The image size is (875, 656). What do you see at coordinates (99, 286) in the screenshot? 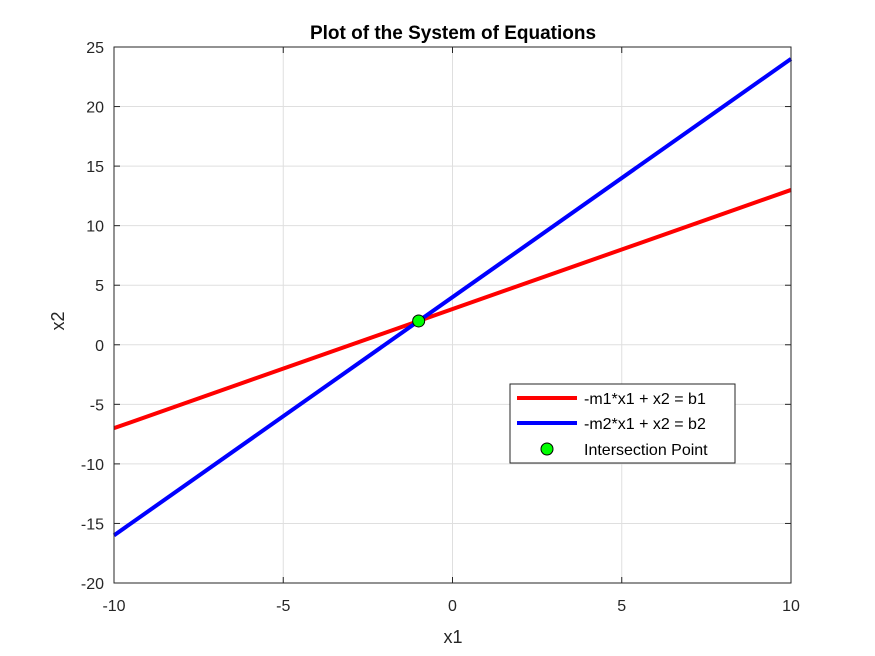
I see `y-tick-label: 5` at bounding box center [99, 286].